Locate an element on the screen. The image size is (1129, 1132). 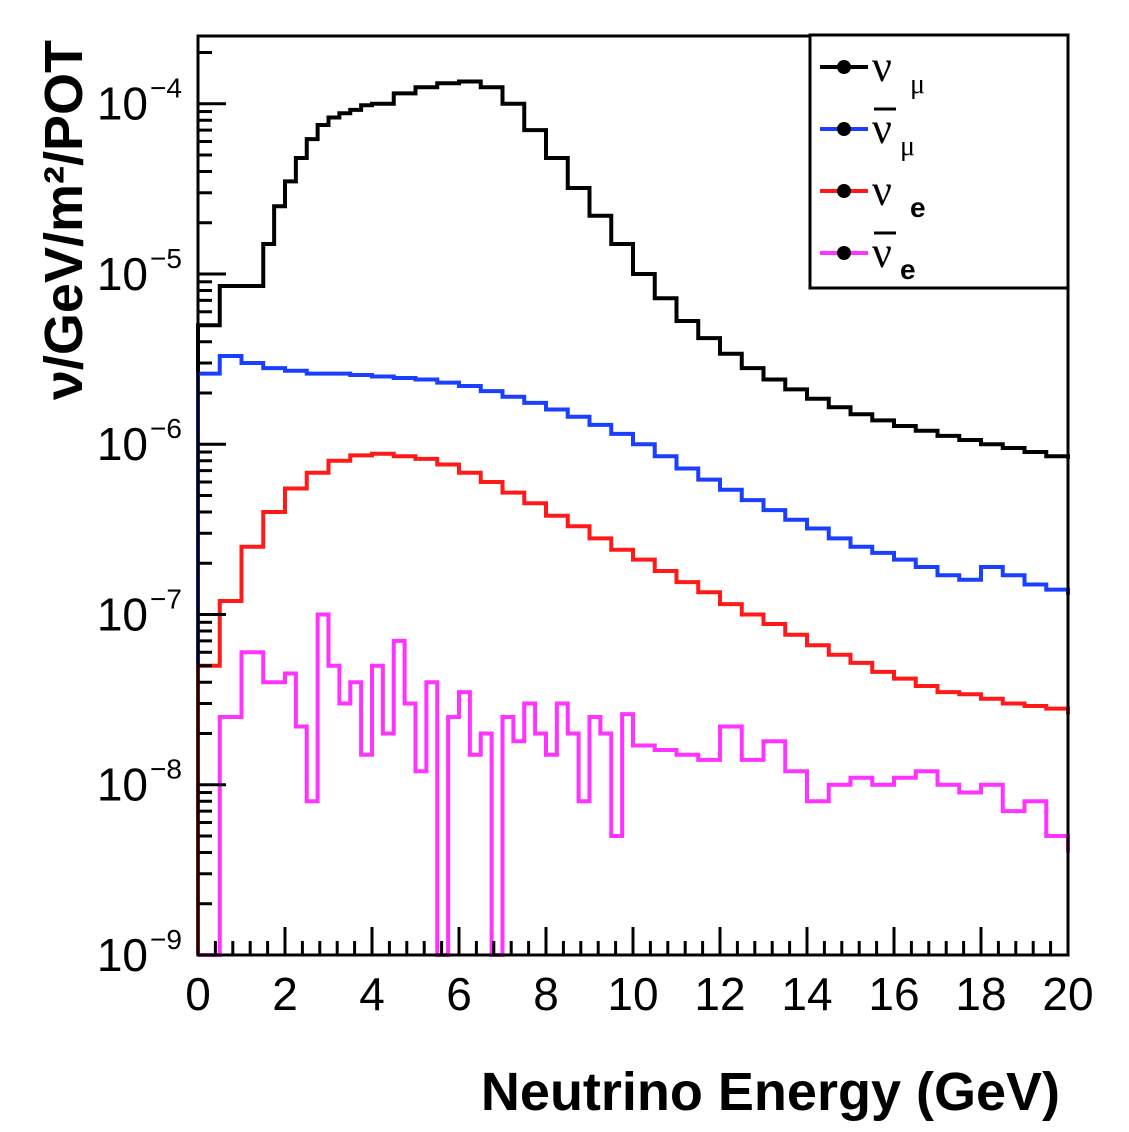
x-tick-label: 16 is located at coordinates (893, 994).